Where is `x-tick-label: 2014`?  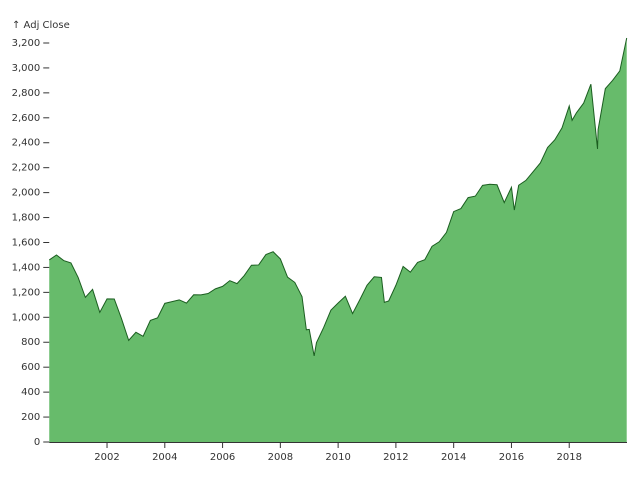
x-tick-label: 2014 is located at coordinates (453, 457).